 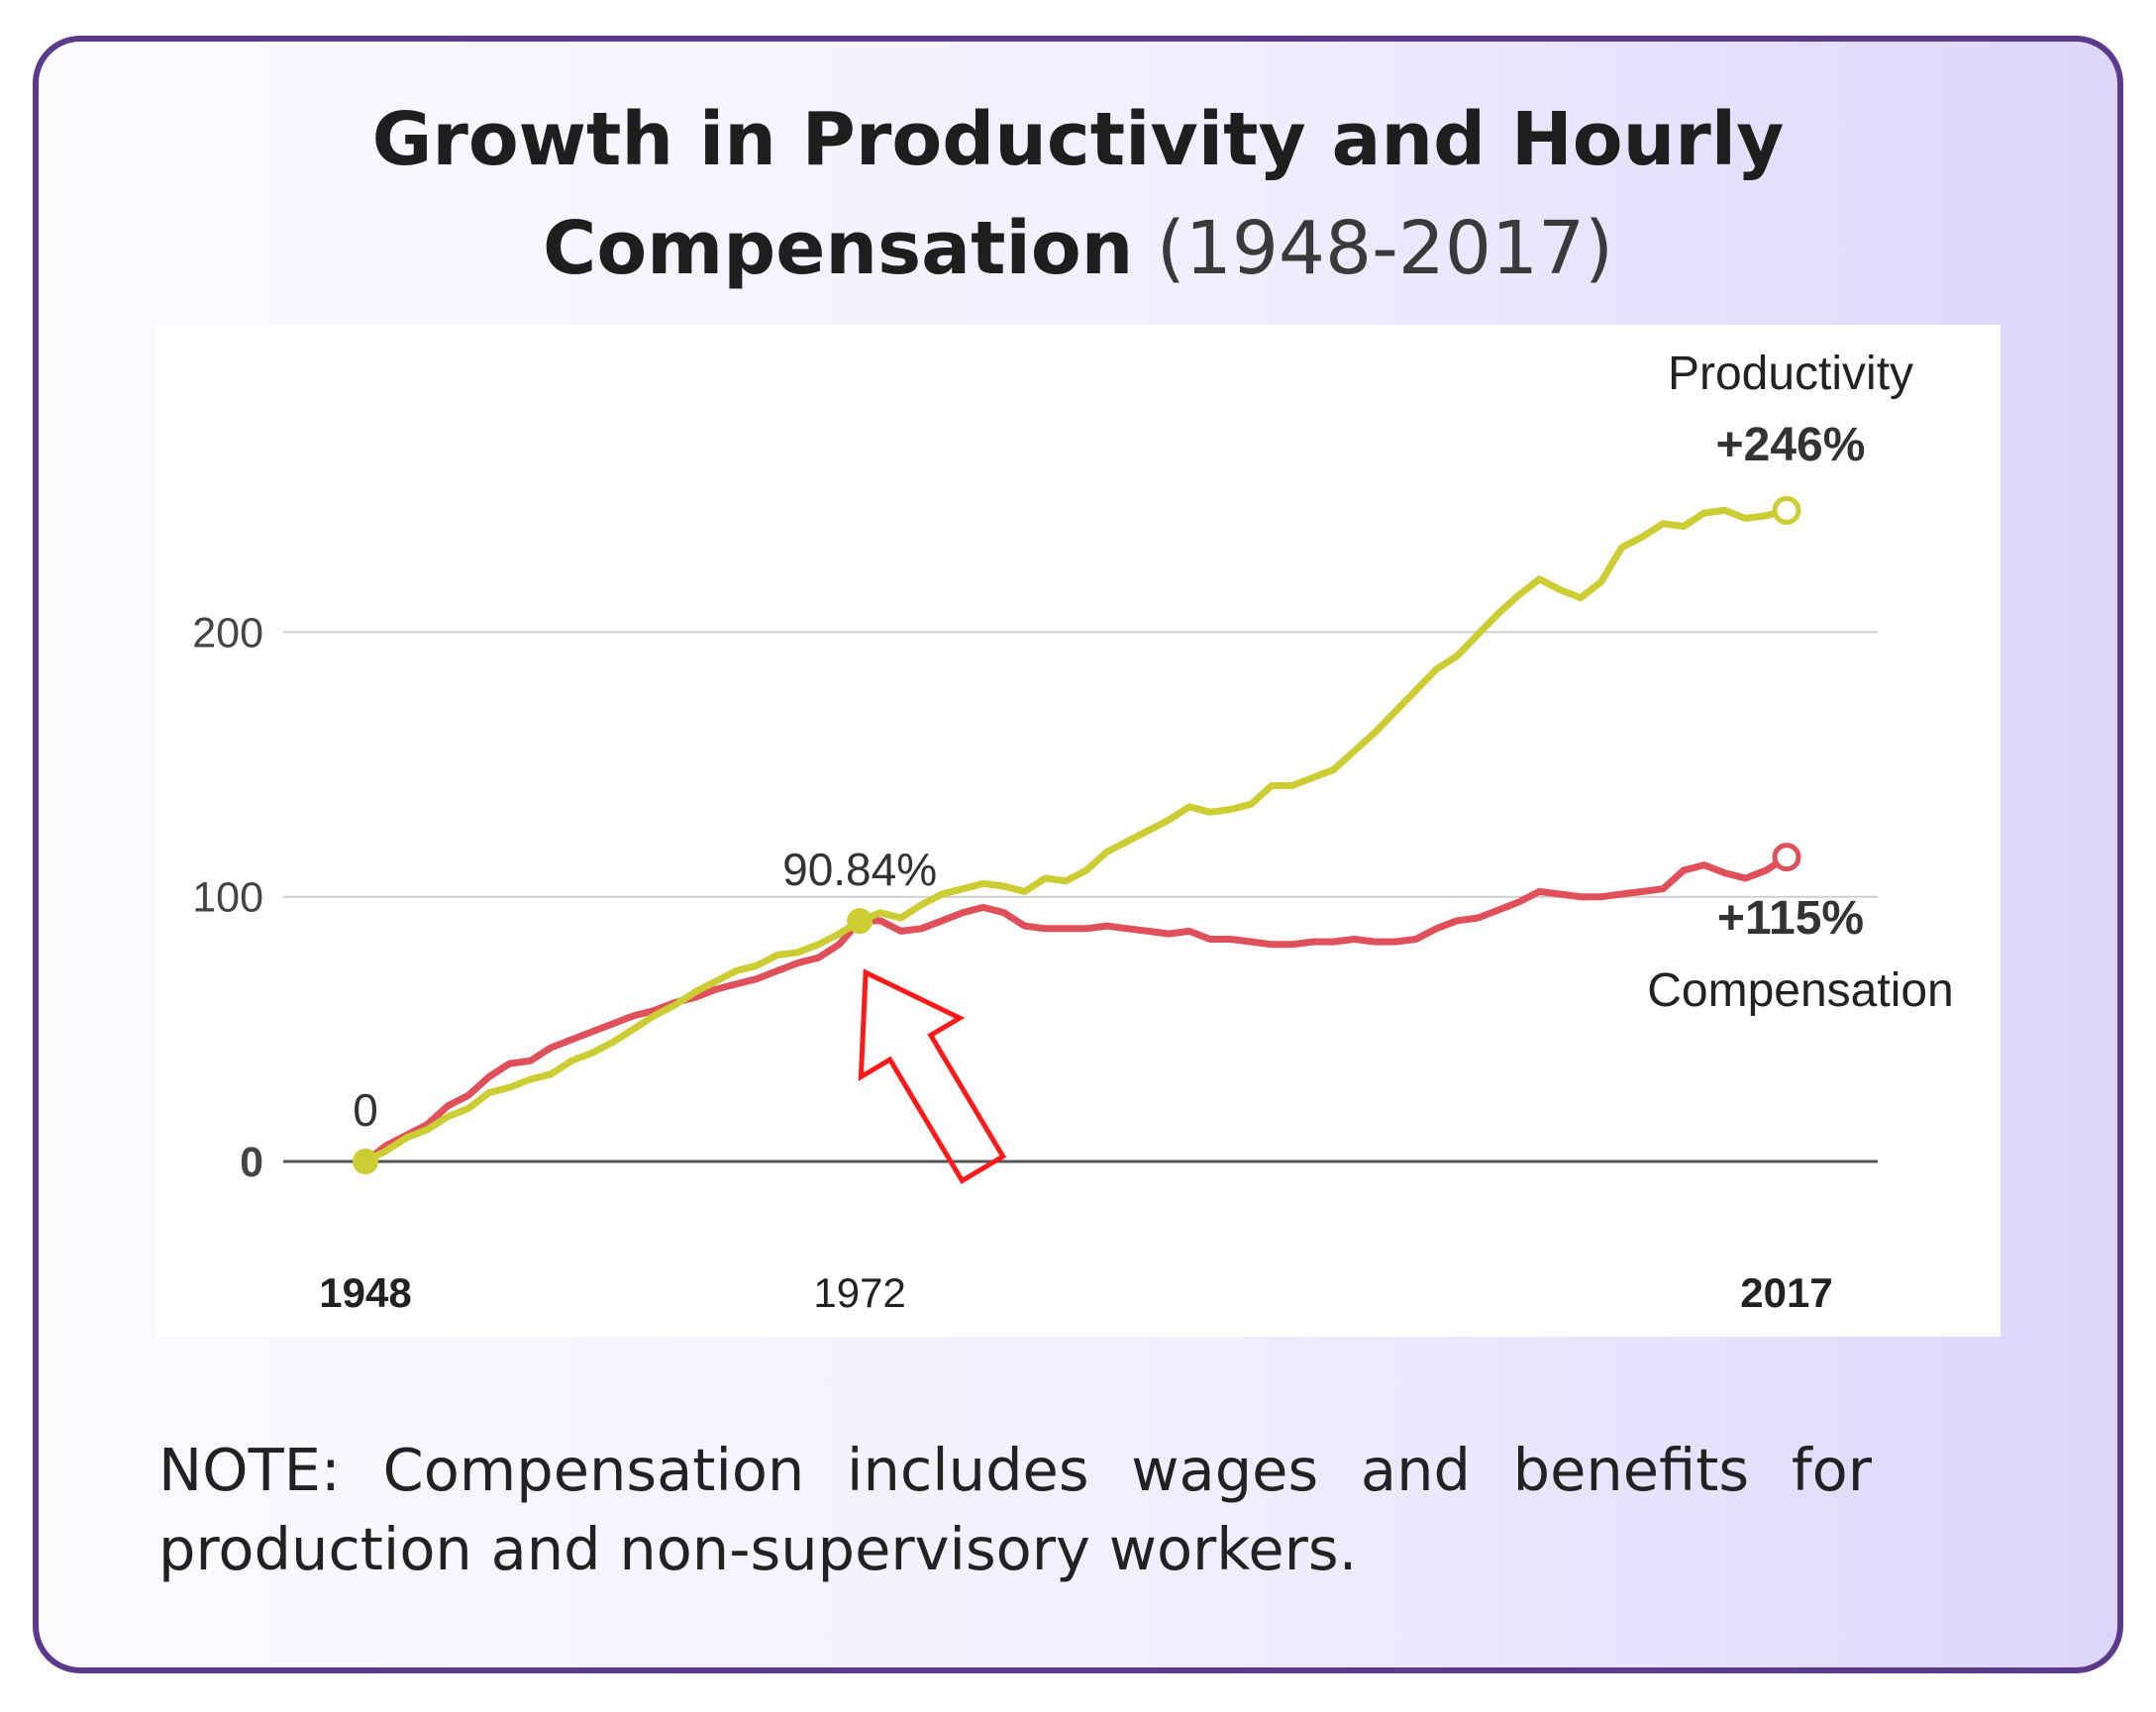 I want to click on series-label-productivity: Productivity, so click(x=1791, y=374).